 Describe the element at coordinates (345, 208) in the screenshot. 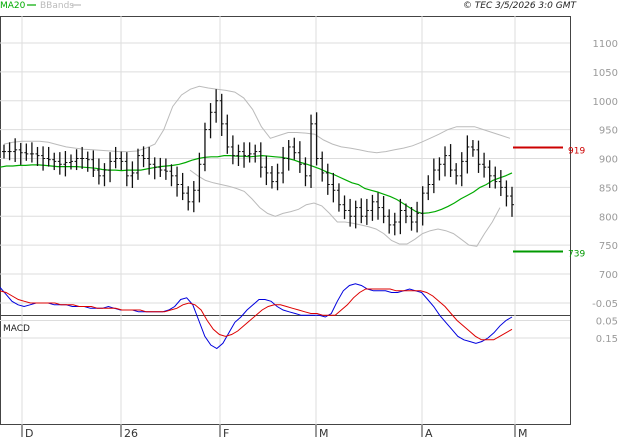

I see `bb-lower-line` at that location.